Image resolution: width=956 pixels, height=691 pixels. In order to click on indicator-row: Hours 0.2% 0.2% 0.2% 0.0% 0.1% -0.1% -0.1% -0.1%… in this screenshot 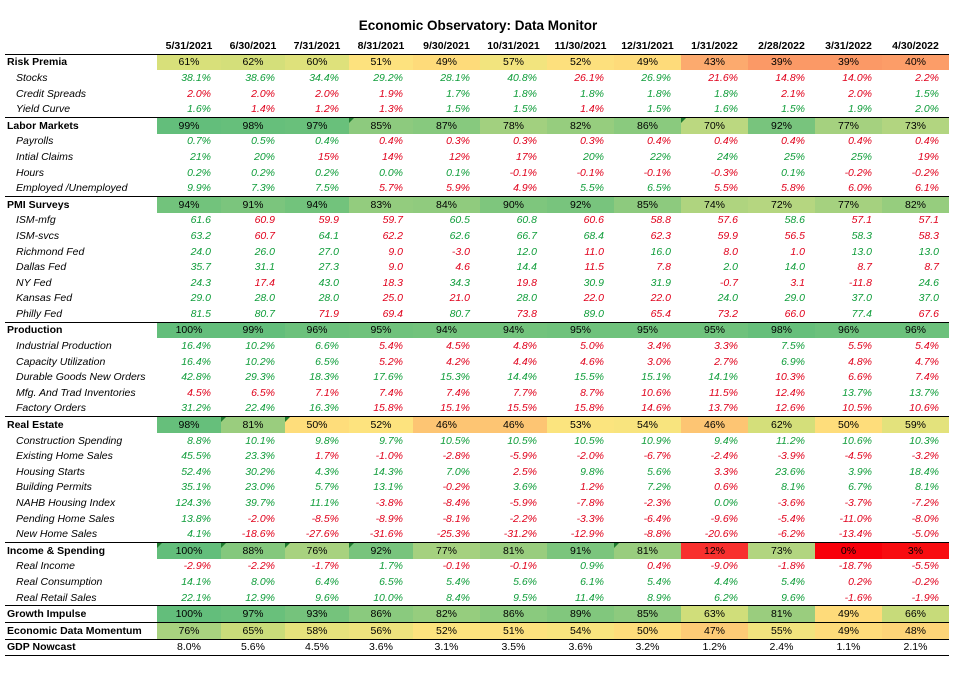, I will do `click(477, 173)`.